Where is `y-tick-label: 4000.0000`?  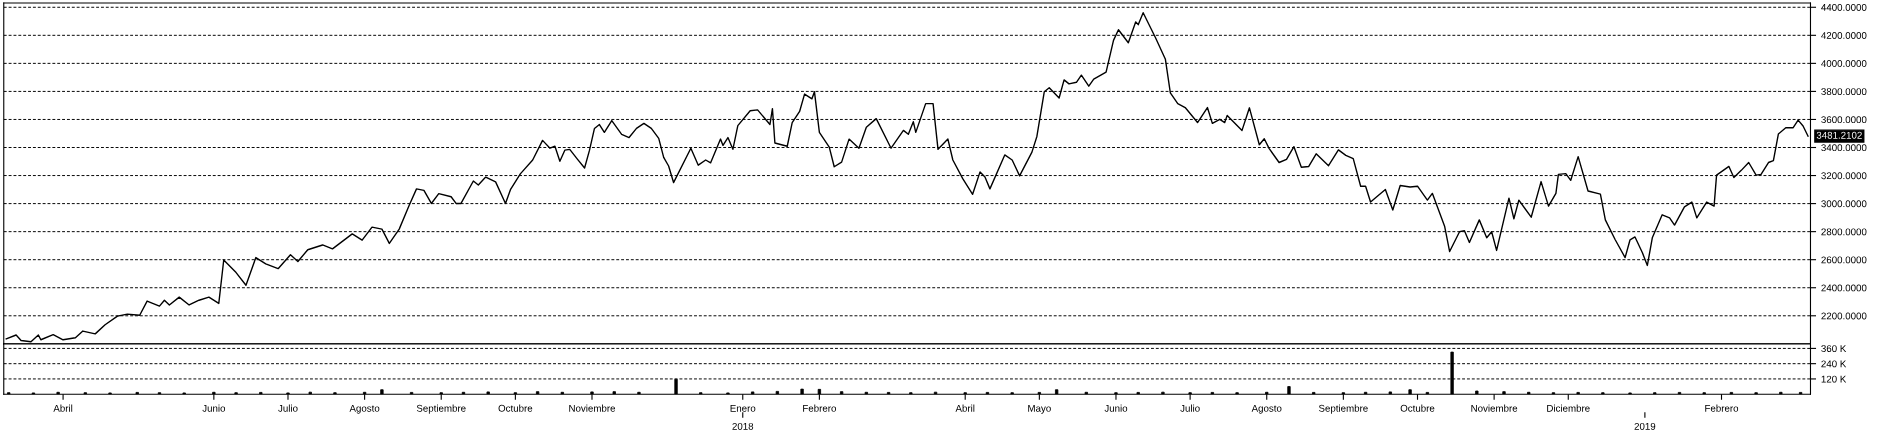 y-tick-label: 4000.0000 is located at coordinates (1844, 63).